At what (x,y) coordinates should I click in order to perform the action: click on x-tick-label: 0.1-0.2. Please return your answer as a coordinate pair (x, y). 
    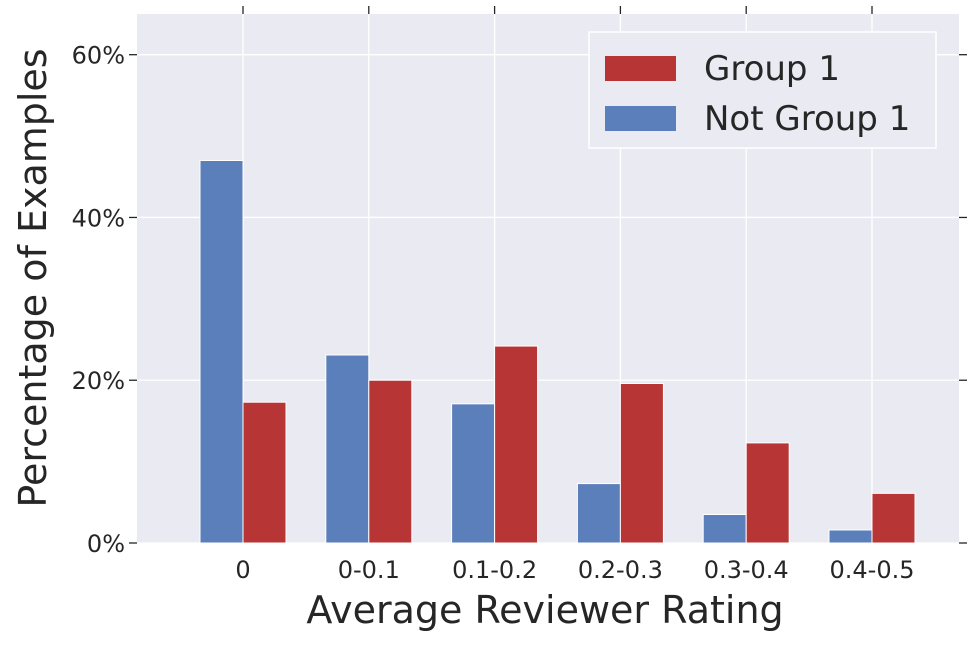
    Looking at the image, I should click on (494, 570).